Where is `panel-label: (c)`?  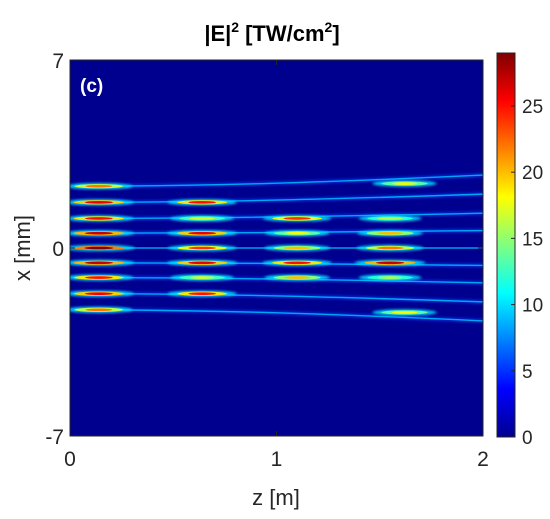
panel-label: (c) is located at coordinates (91, 86).